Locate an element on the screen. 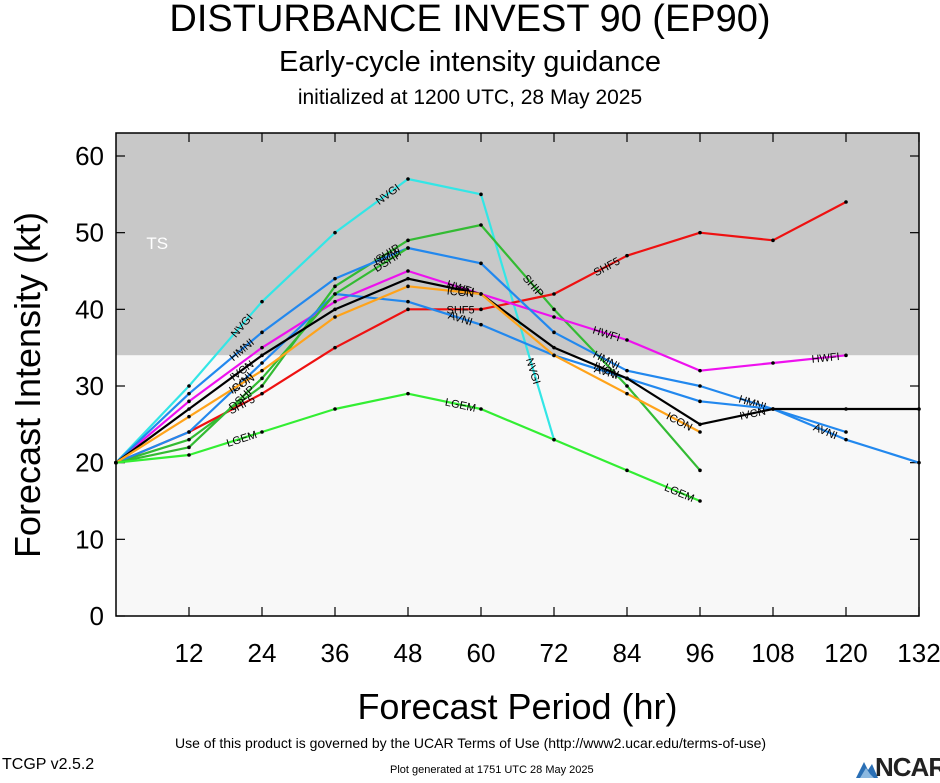  series-label-shf5: SHF5 is located at coordinates (460, 310).